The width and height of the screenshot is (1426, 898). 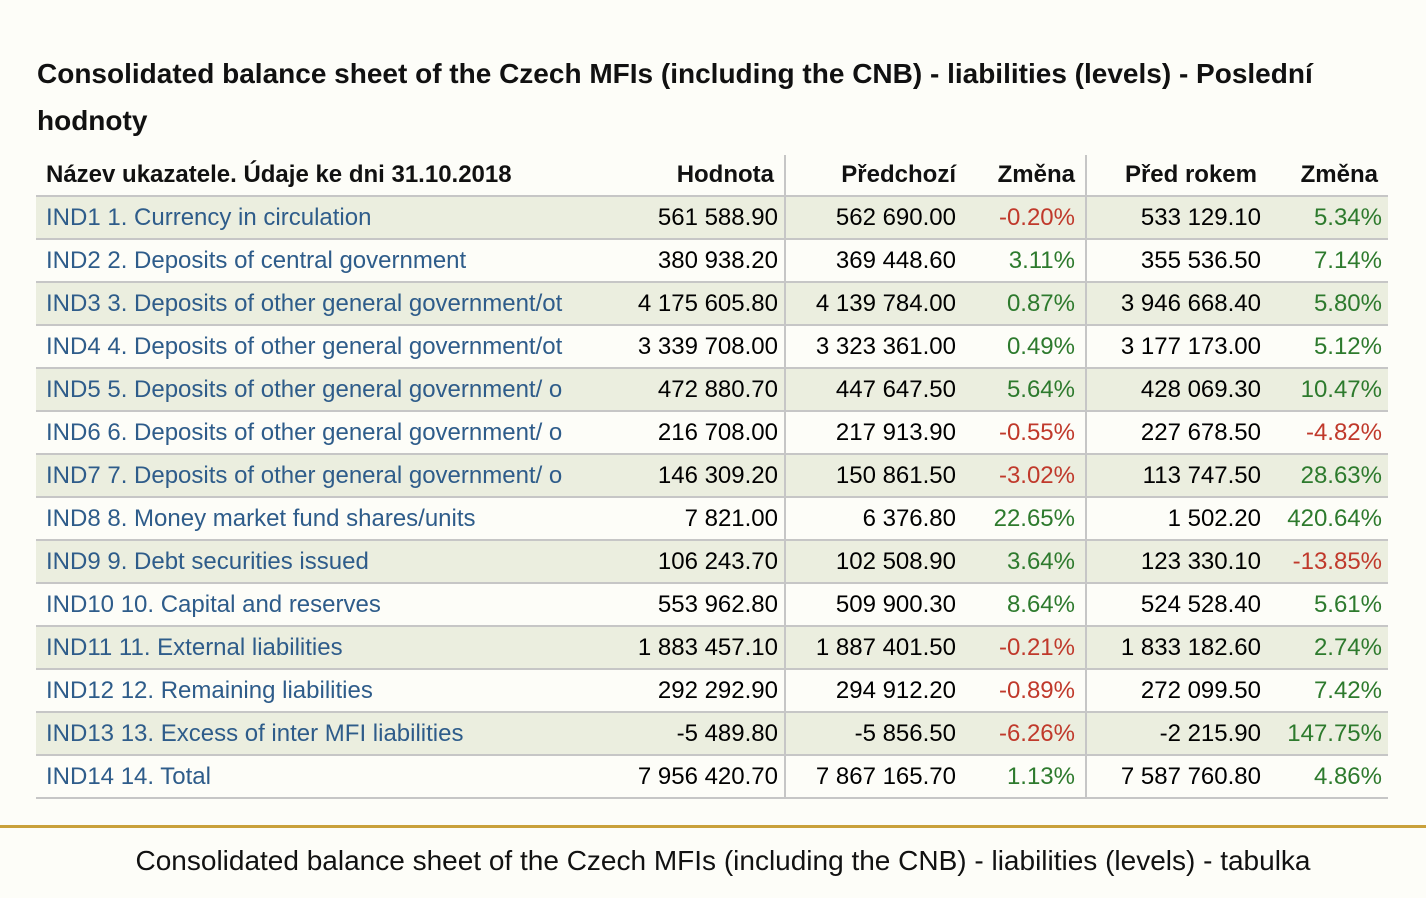 I want to click on cell-previous: 6 376.80, so click(x=875, y=519).